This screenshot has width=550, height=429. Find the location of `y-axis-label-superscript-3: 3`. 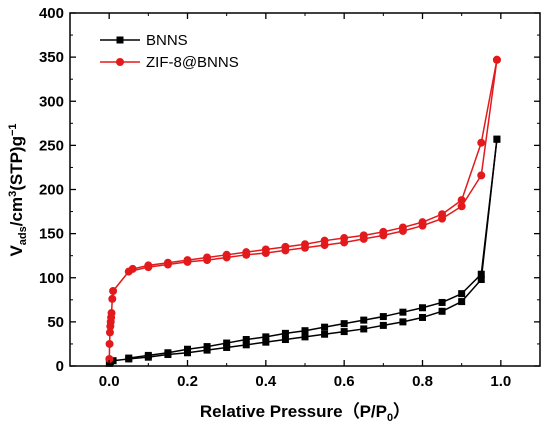

y-axis-label-superscript-3: 3 is located at coordinates (13, 194).